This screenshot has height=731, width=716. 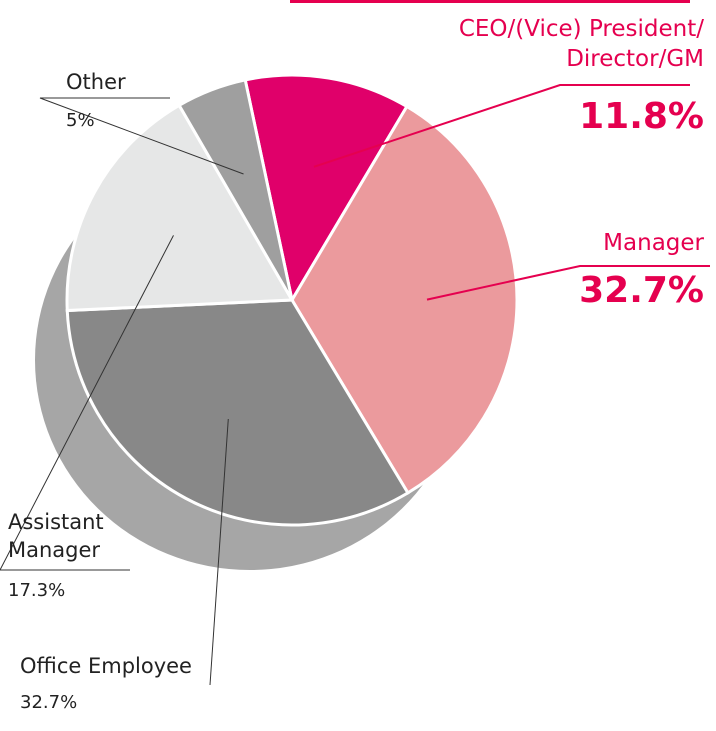 What do you see at coordinates (96, 82) in the screenshot?
I see `slice-label: Other` at bounding box center [96, 82].